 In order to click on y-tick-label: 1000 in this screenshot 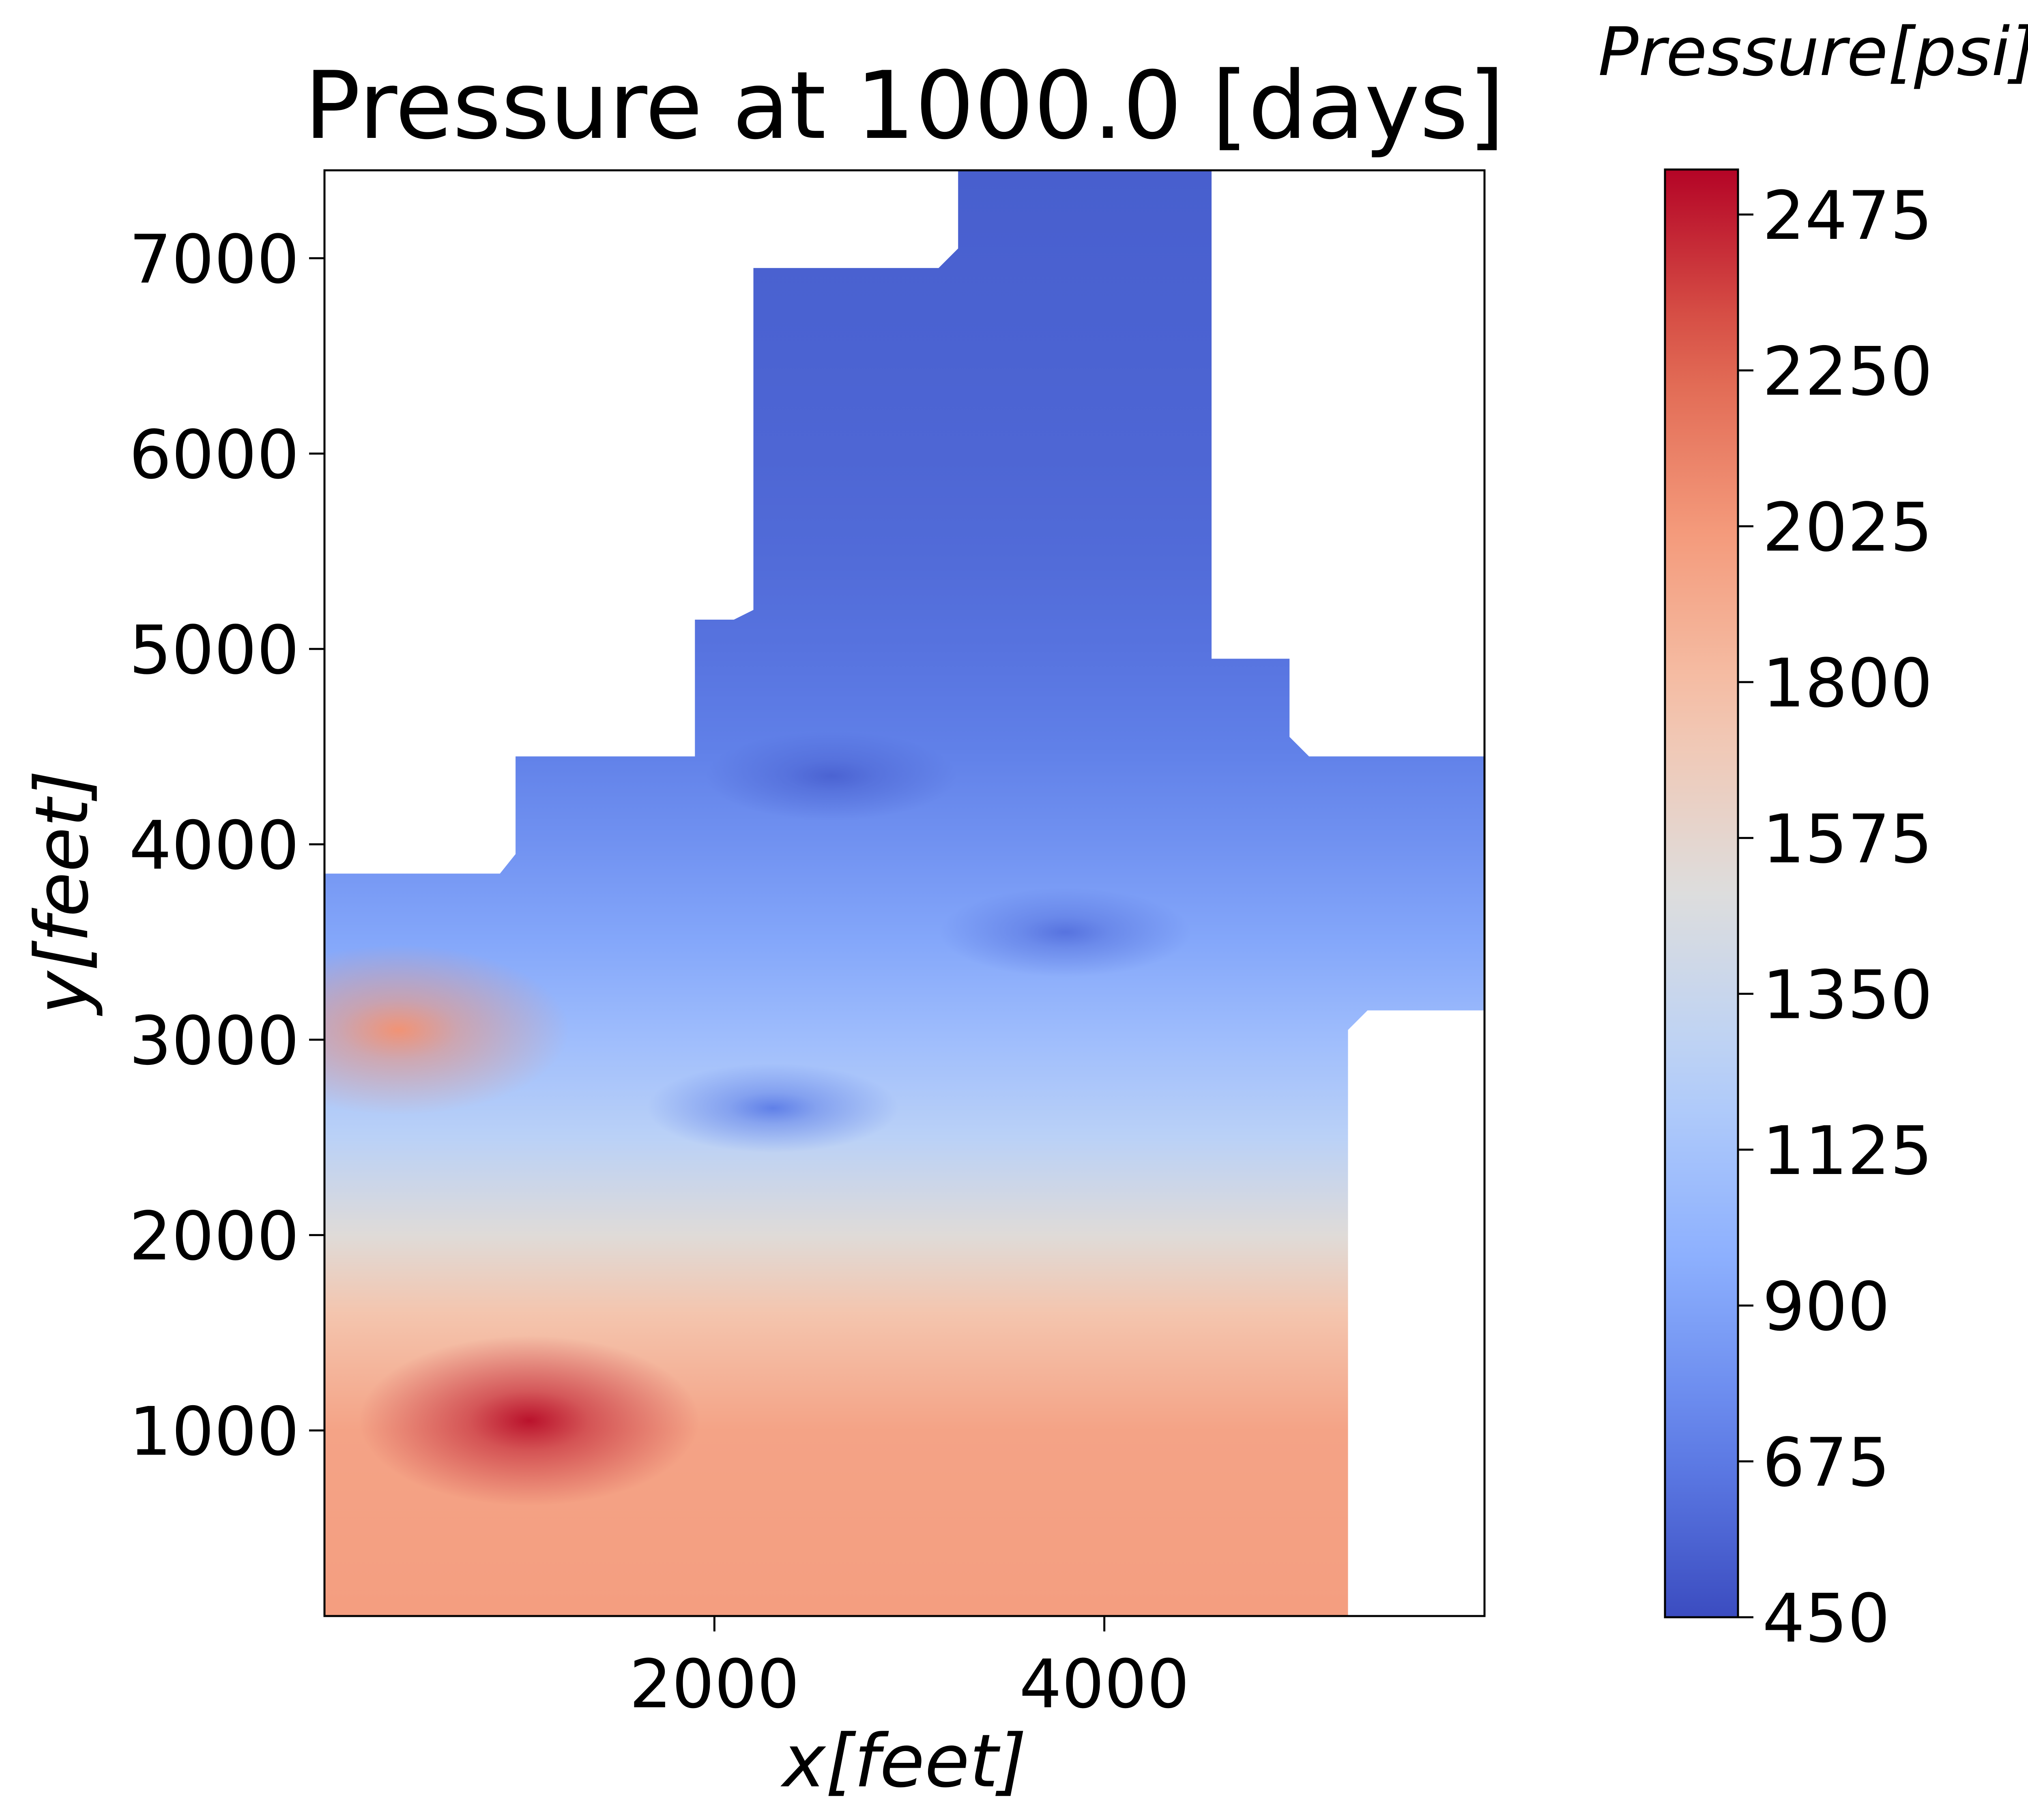, I will do `click(214, 1431)`.